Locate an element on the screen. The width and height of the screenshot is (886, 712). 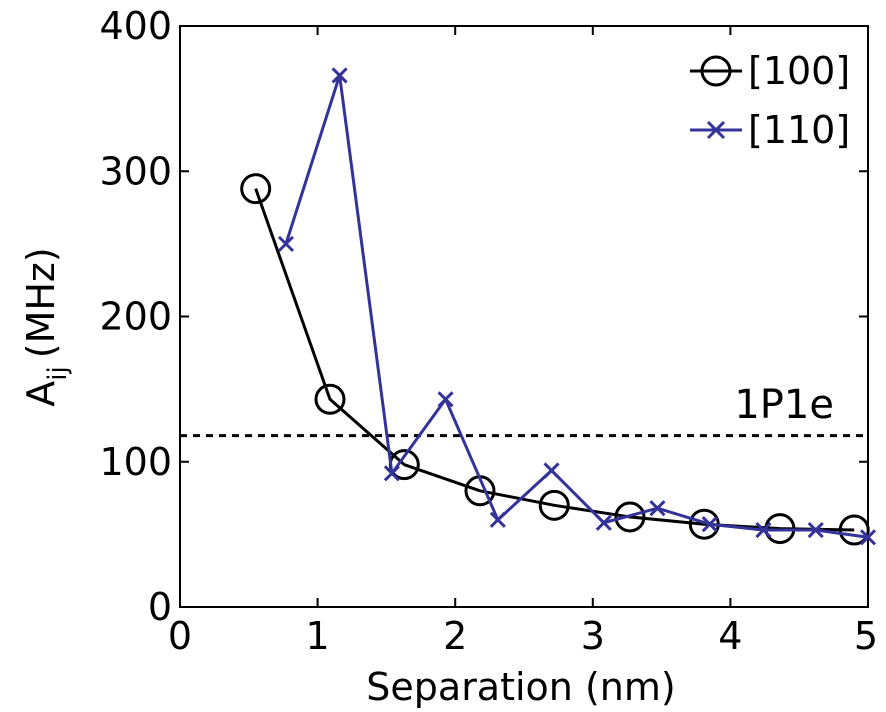
x-tick-label: 3 is located at coordinates (593, 636).